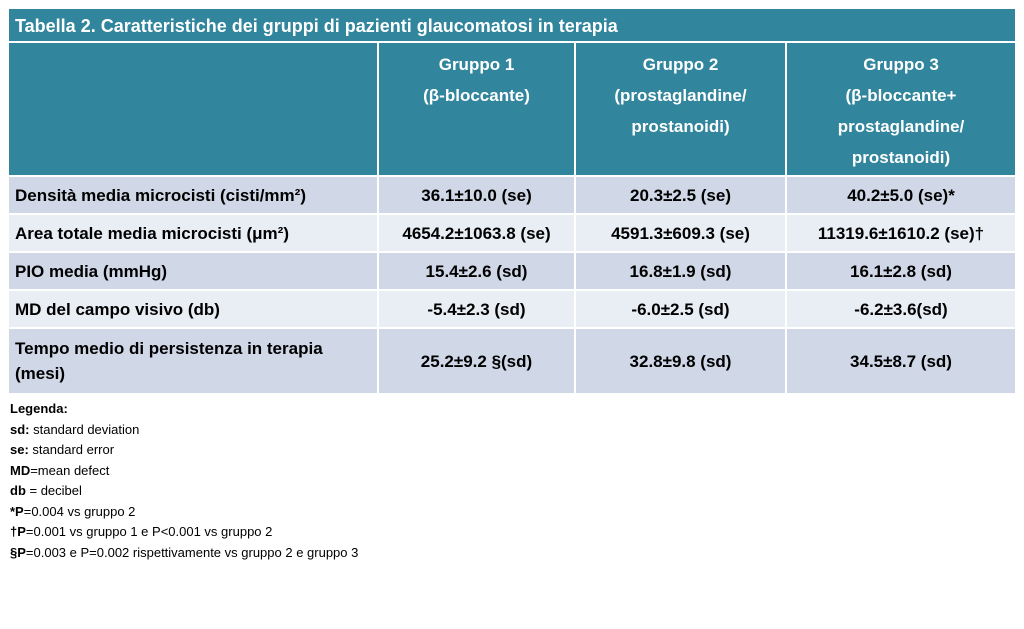 The image size is (1024, 629). What do you see at coordinates (19, 449) in the screenshot?
I see `legend-key: se:` at bounding box center [19, 449].